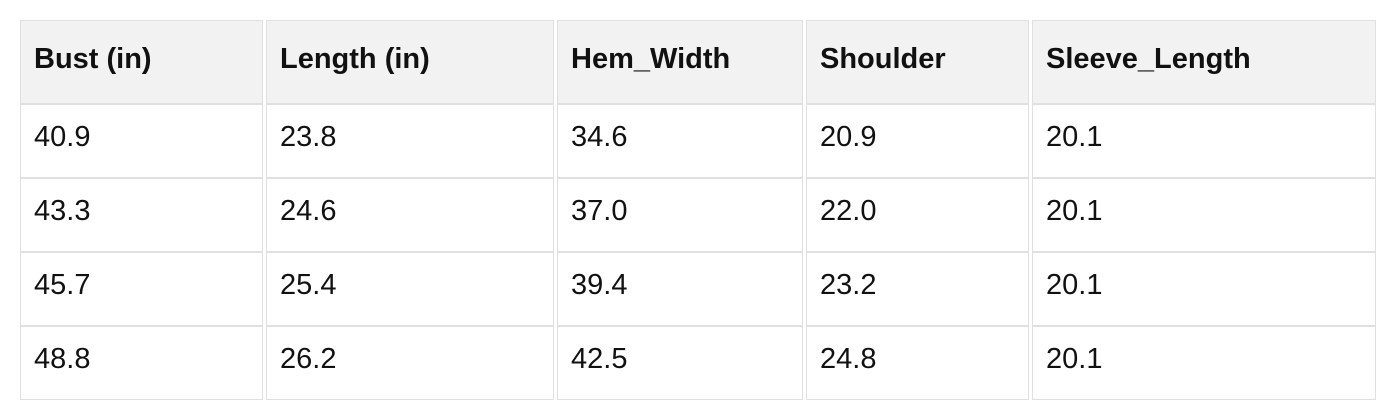 This screenshot has height=413, width=1381. I want to click on table-cell: 25.4, so click(410, 289).